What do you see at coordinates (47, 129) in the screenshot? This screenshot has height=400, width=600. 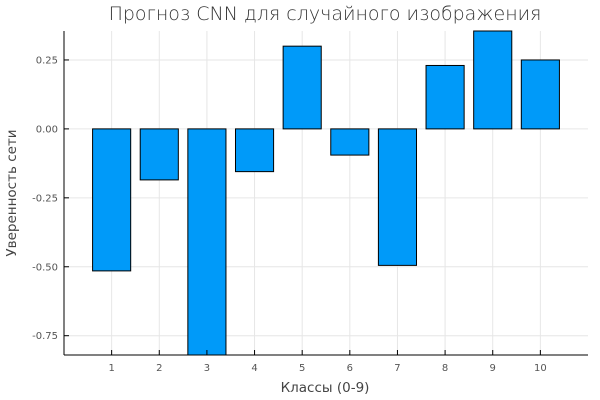 I see `y-tick-label: 0.00` at bounding box center [47, 129].